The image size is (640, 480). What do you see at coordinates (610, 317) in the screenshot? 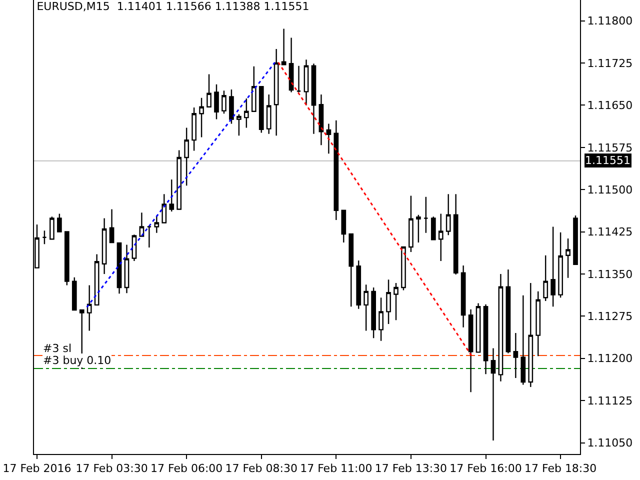
I see `y-tick-label: 1.11275` at bounding box center [610, 317].